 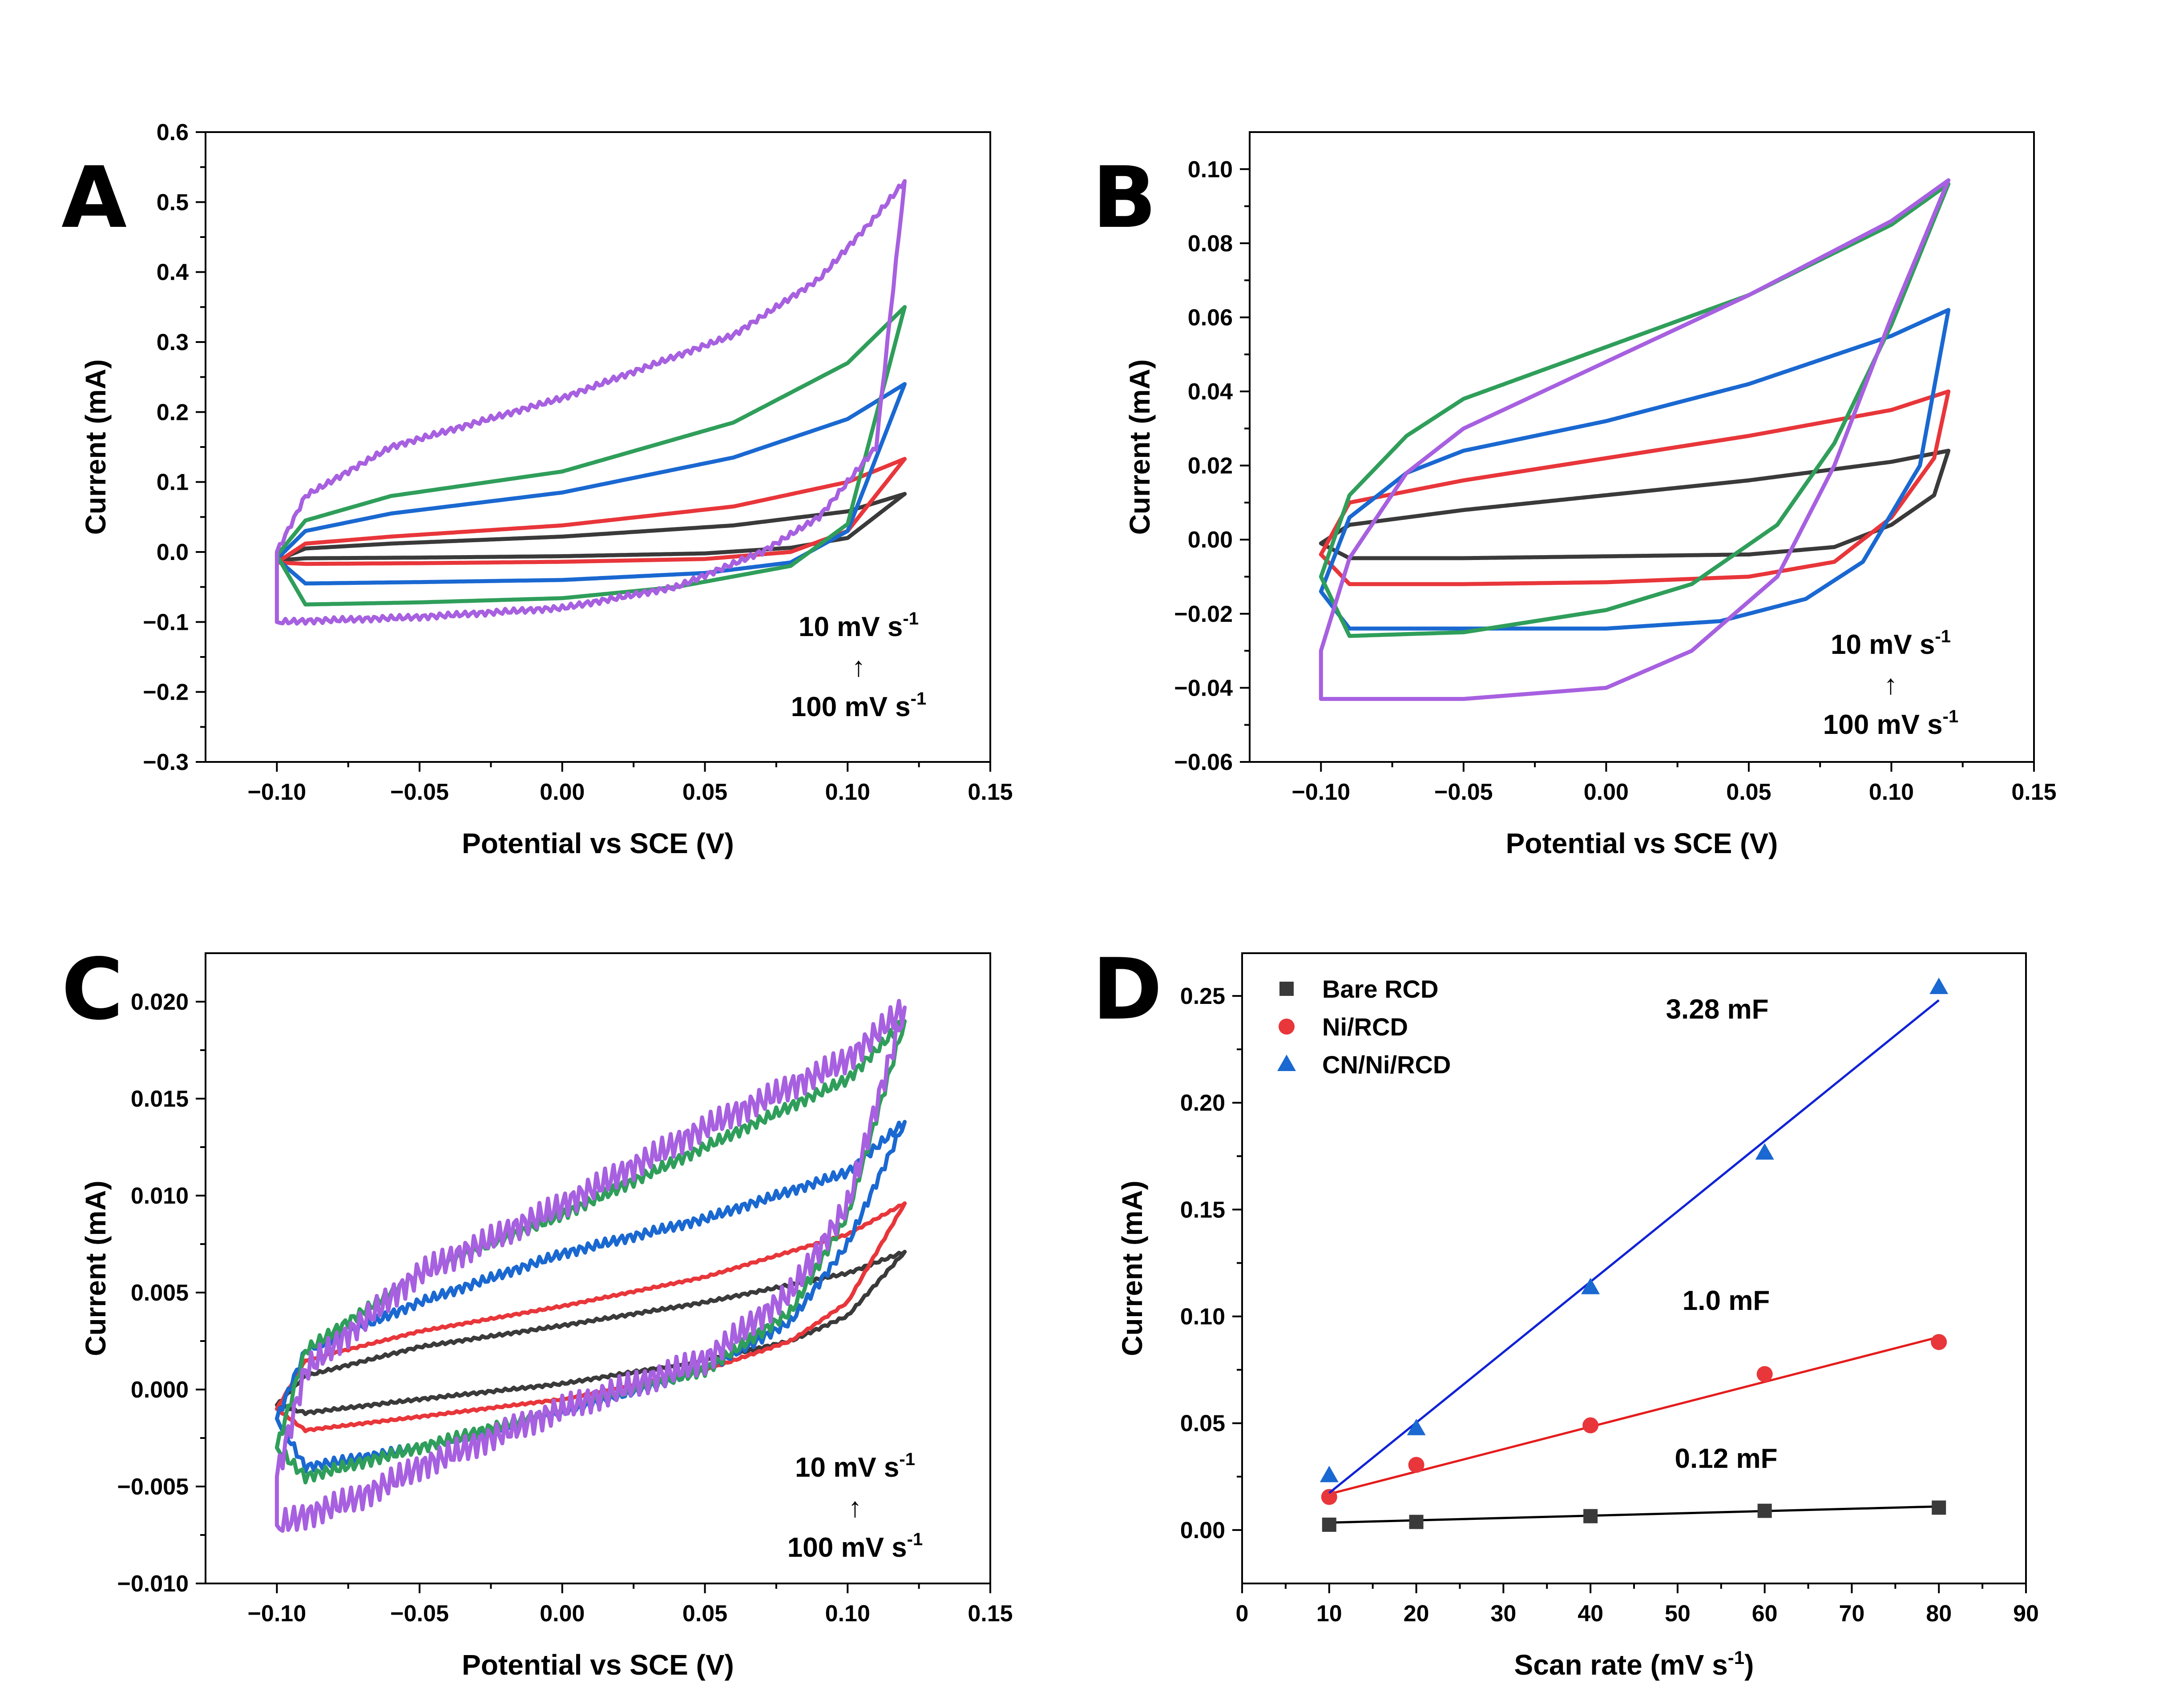 I want to click on x-axis-title-sup: -1, so click(x=1736, y=1657).